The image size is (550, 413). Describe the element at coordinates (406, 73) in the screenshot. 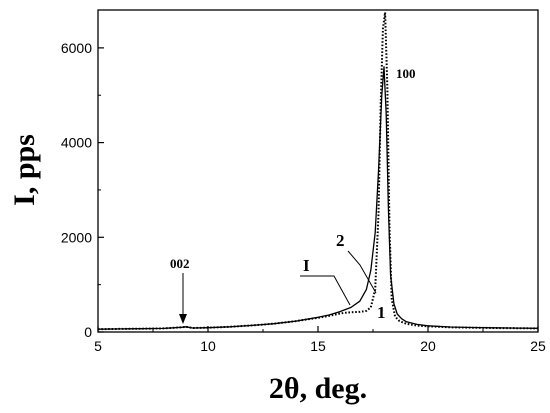

I see `peak-100-label: 100` at that location.